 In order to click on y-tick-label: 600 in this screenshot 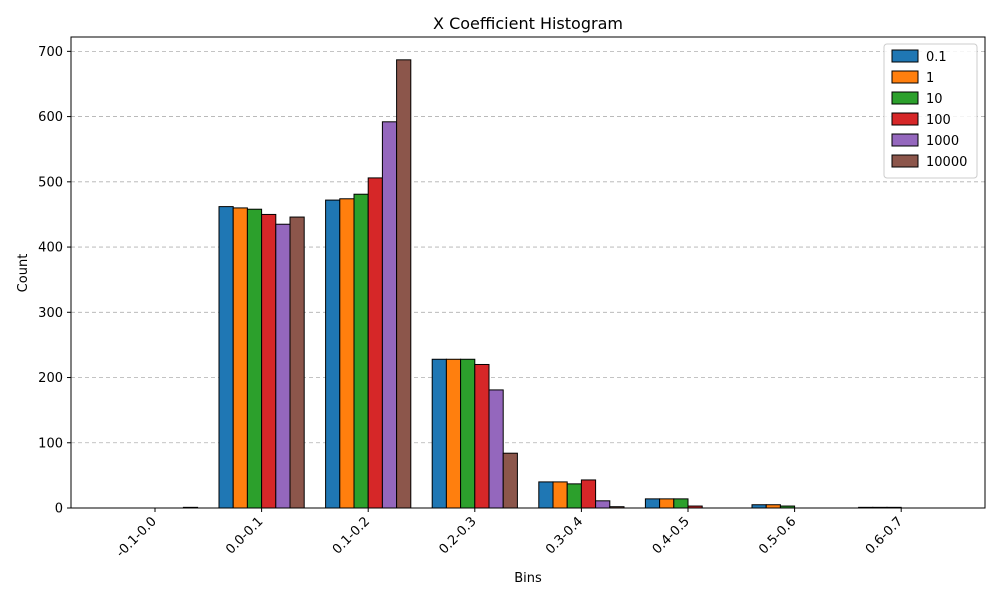, I will do `click(50, 117)`.